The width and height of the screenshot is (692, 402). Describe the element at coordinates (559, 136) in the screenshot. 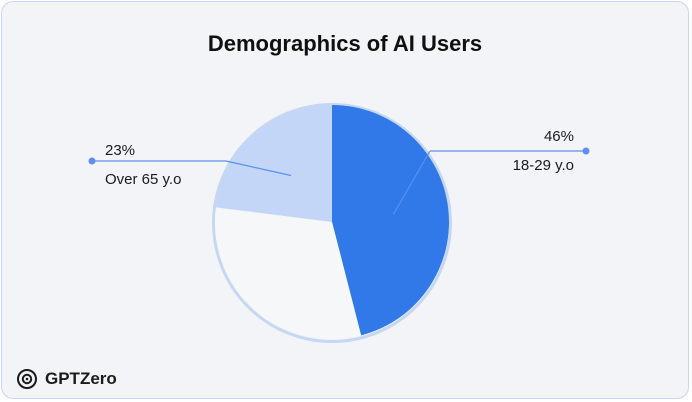

I see `data-label-value-0: 46%` at that location.